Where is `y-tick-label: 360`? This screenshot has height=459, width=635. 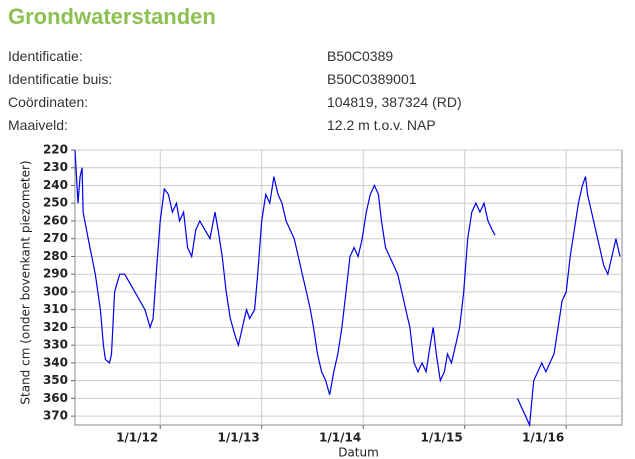
y-tick-label: 360 is located at coordinates (55, 398).